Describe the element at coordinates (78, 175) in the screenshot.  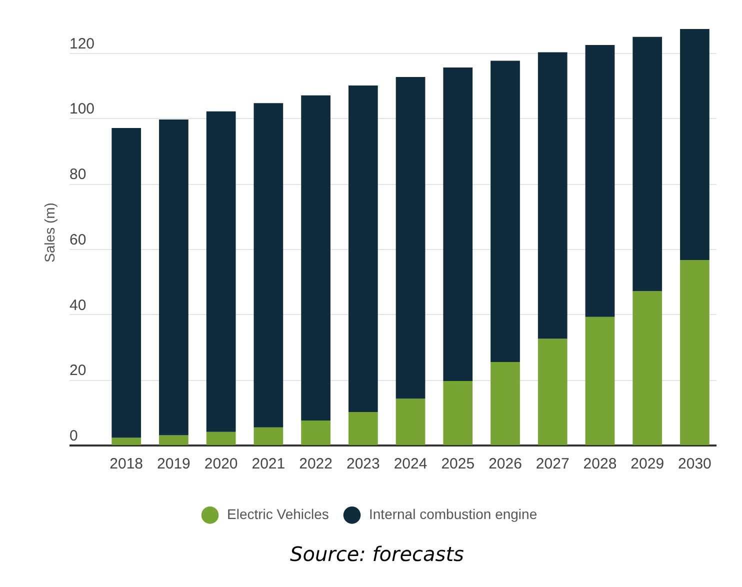
I see `y-tick-label: 80` at that location.